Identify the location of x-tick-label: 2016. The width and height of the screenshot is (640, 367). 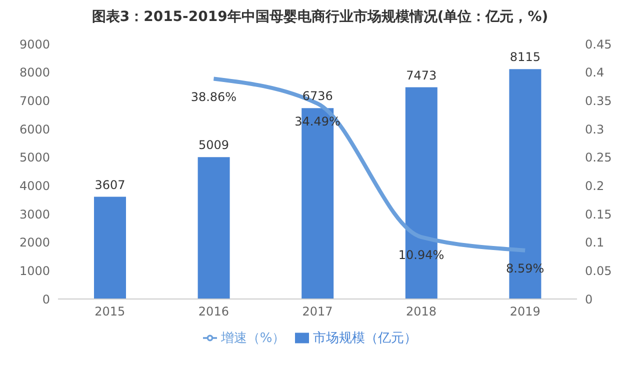
(213, 311).